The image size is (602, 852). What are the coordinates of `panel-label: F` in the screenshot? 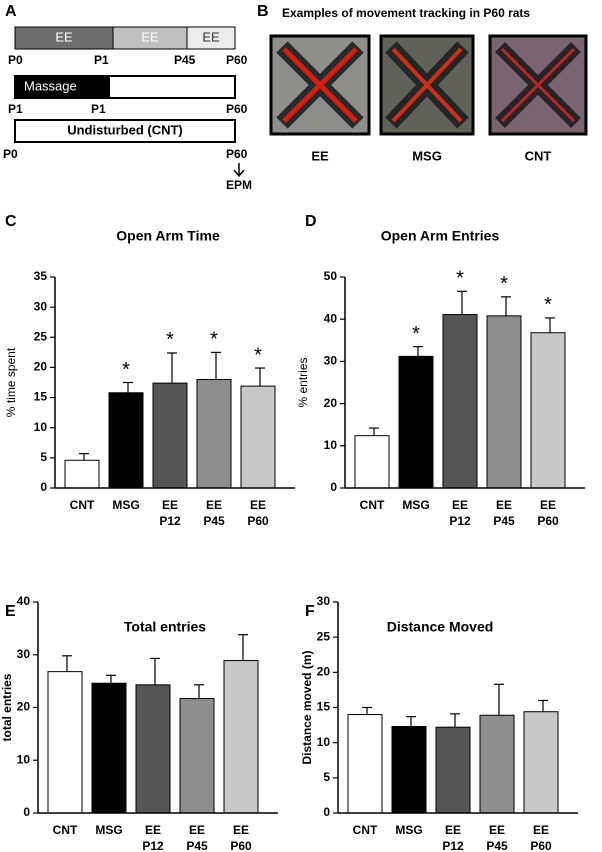 It's located at (310, 611).